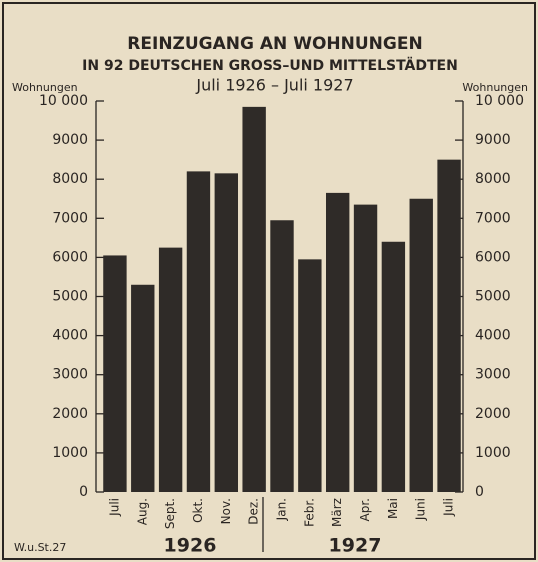  What do you see at coordinates (70, 297) in the screenshot?
I see `yticks-label: 5000` at bounding box center [70, 297].